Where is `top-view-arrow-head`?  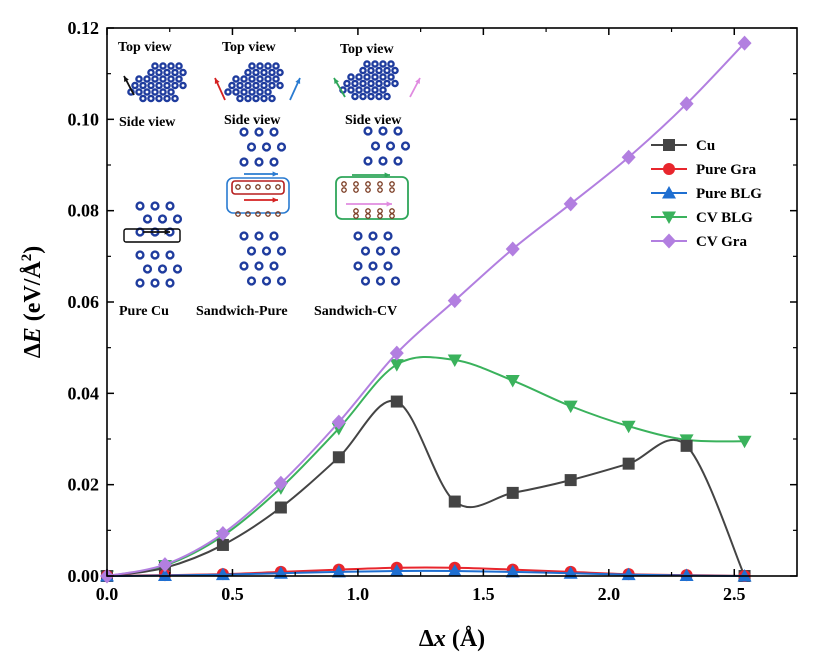
top-view-arrow-head is located at coordinates (126, 79).